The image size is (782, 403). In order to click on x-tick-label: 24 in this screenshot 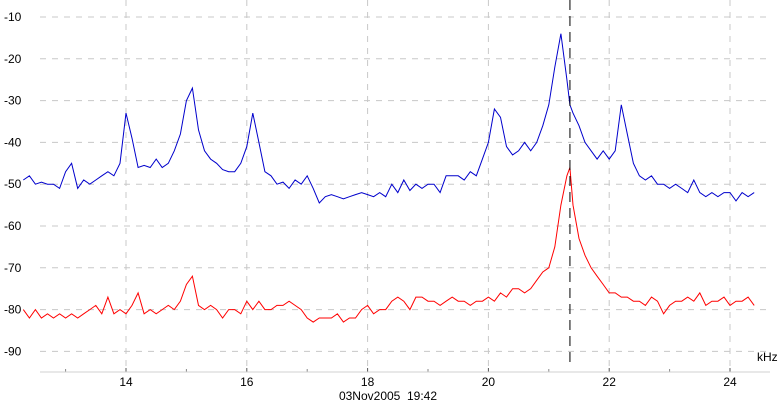, I will do `click(730, 382)`.